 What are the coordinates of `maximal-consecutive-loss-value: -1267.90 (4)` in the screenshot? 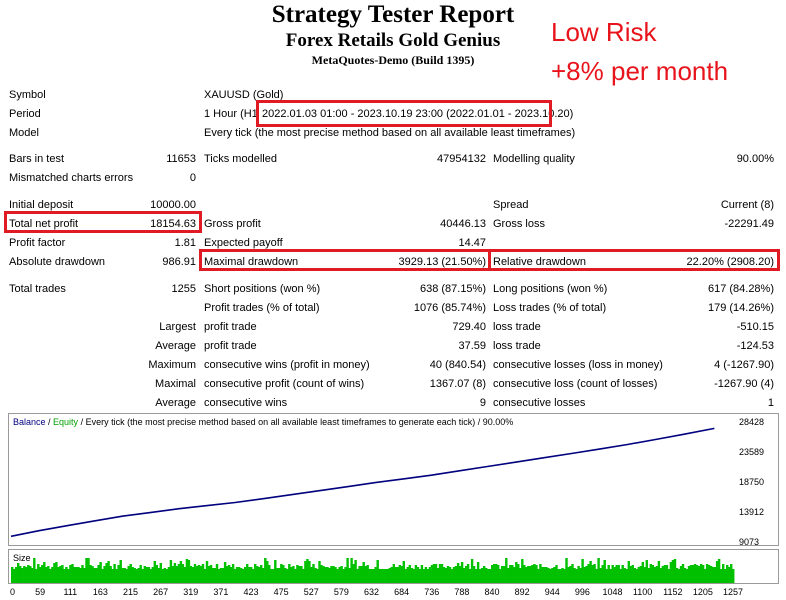 It's located at (744, 384).